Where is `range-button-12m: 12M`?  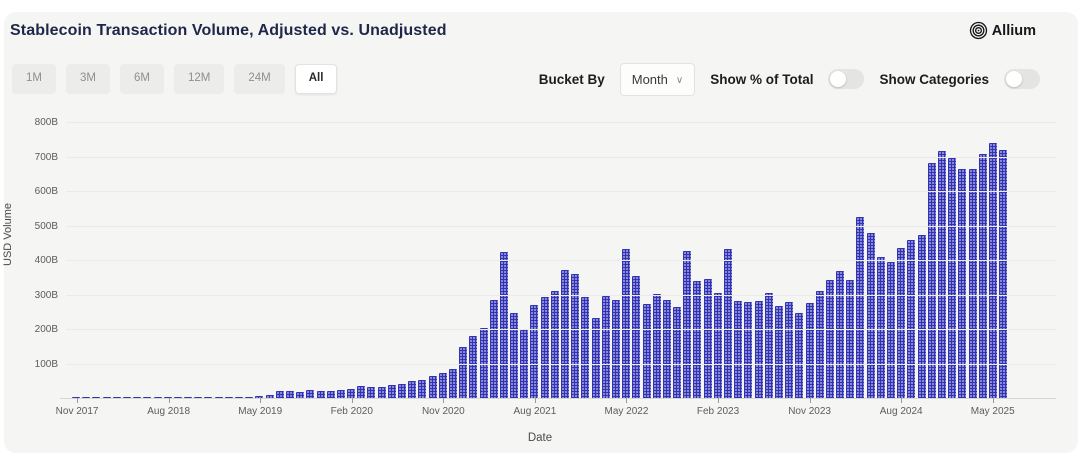
range-button-12m: 12M is located at coordinates (199, 79).